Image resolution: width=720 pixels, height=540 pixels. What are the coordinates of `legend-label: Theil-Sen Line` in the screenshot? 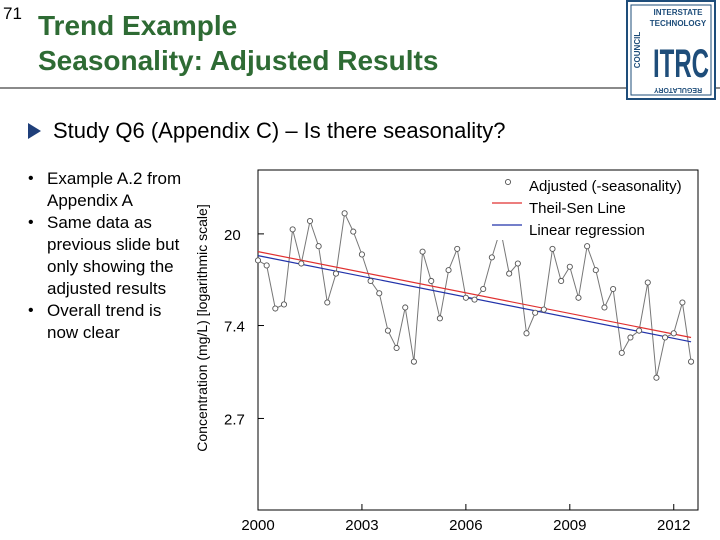 It's located at (577, 208).